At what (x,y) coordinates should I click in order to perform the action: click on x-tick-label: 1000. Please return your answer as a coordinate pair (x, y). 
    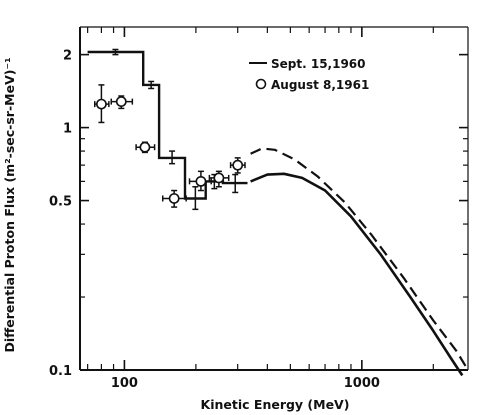
    Looking at the image, I should click on (362, 383).